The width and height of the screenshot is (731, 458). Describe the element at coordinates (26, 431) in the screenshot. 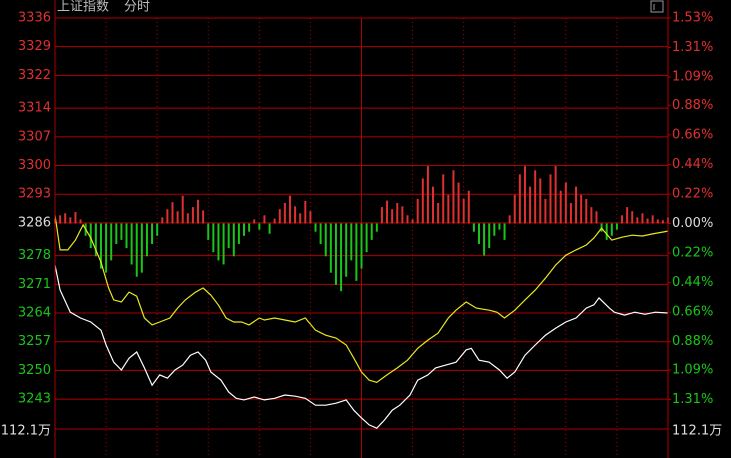

I see `volume-label-left: 112.1万` at that location.